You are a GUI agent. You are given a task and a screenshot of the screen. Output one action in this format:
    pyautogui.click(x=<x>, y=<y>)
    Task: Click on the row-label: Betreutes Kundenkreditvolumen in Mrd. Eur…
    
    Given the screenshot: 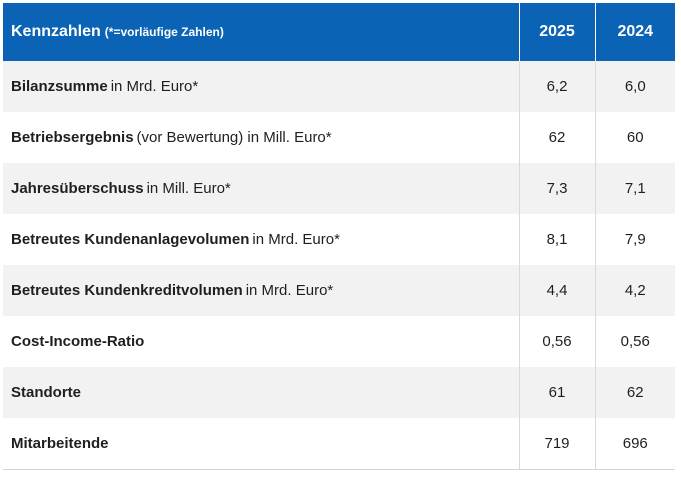 What is the action you would take?
    pyautogui.click(x=261, y=290)
    